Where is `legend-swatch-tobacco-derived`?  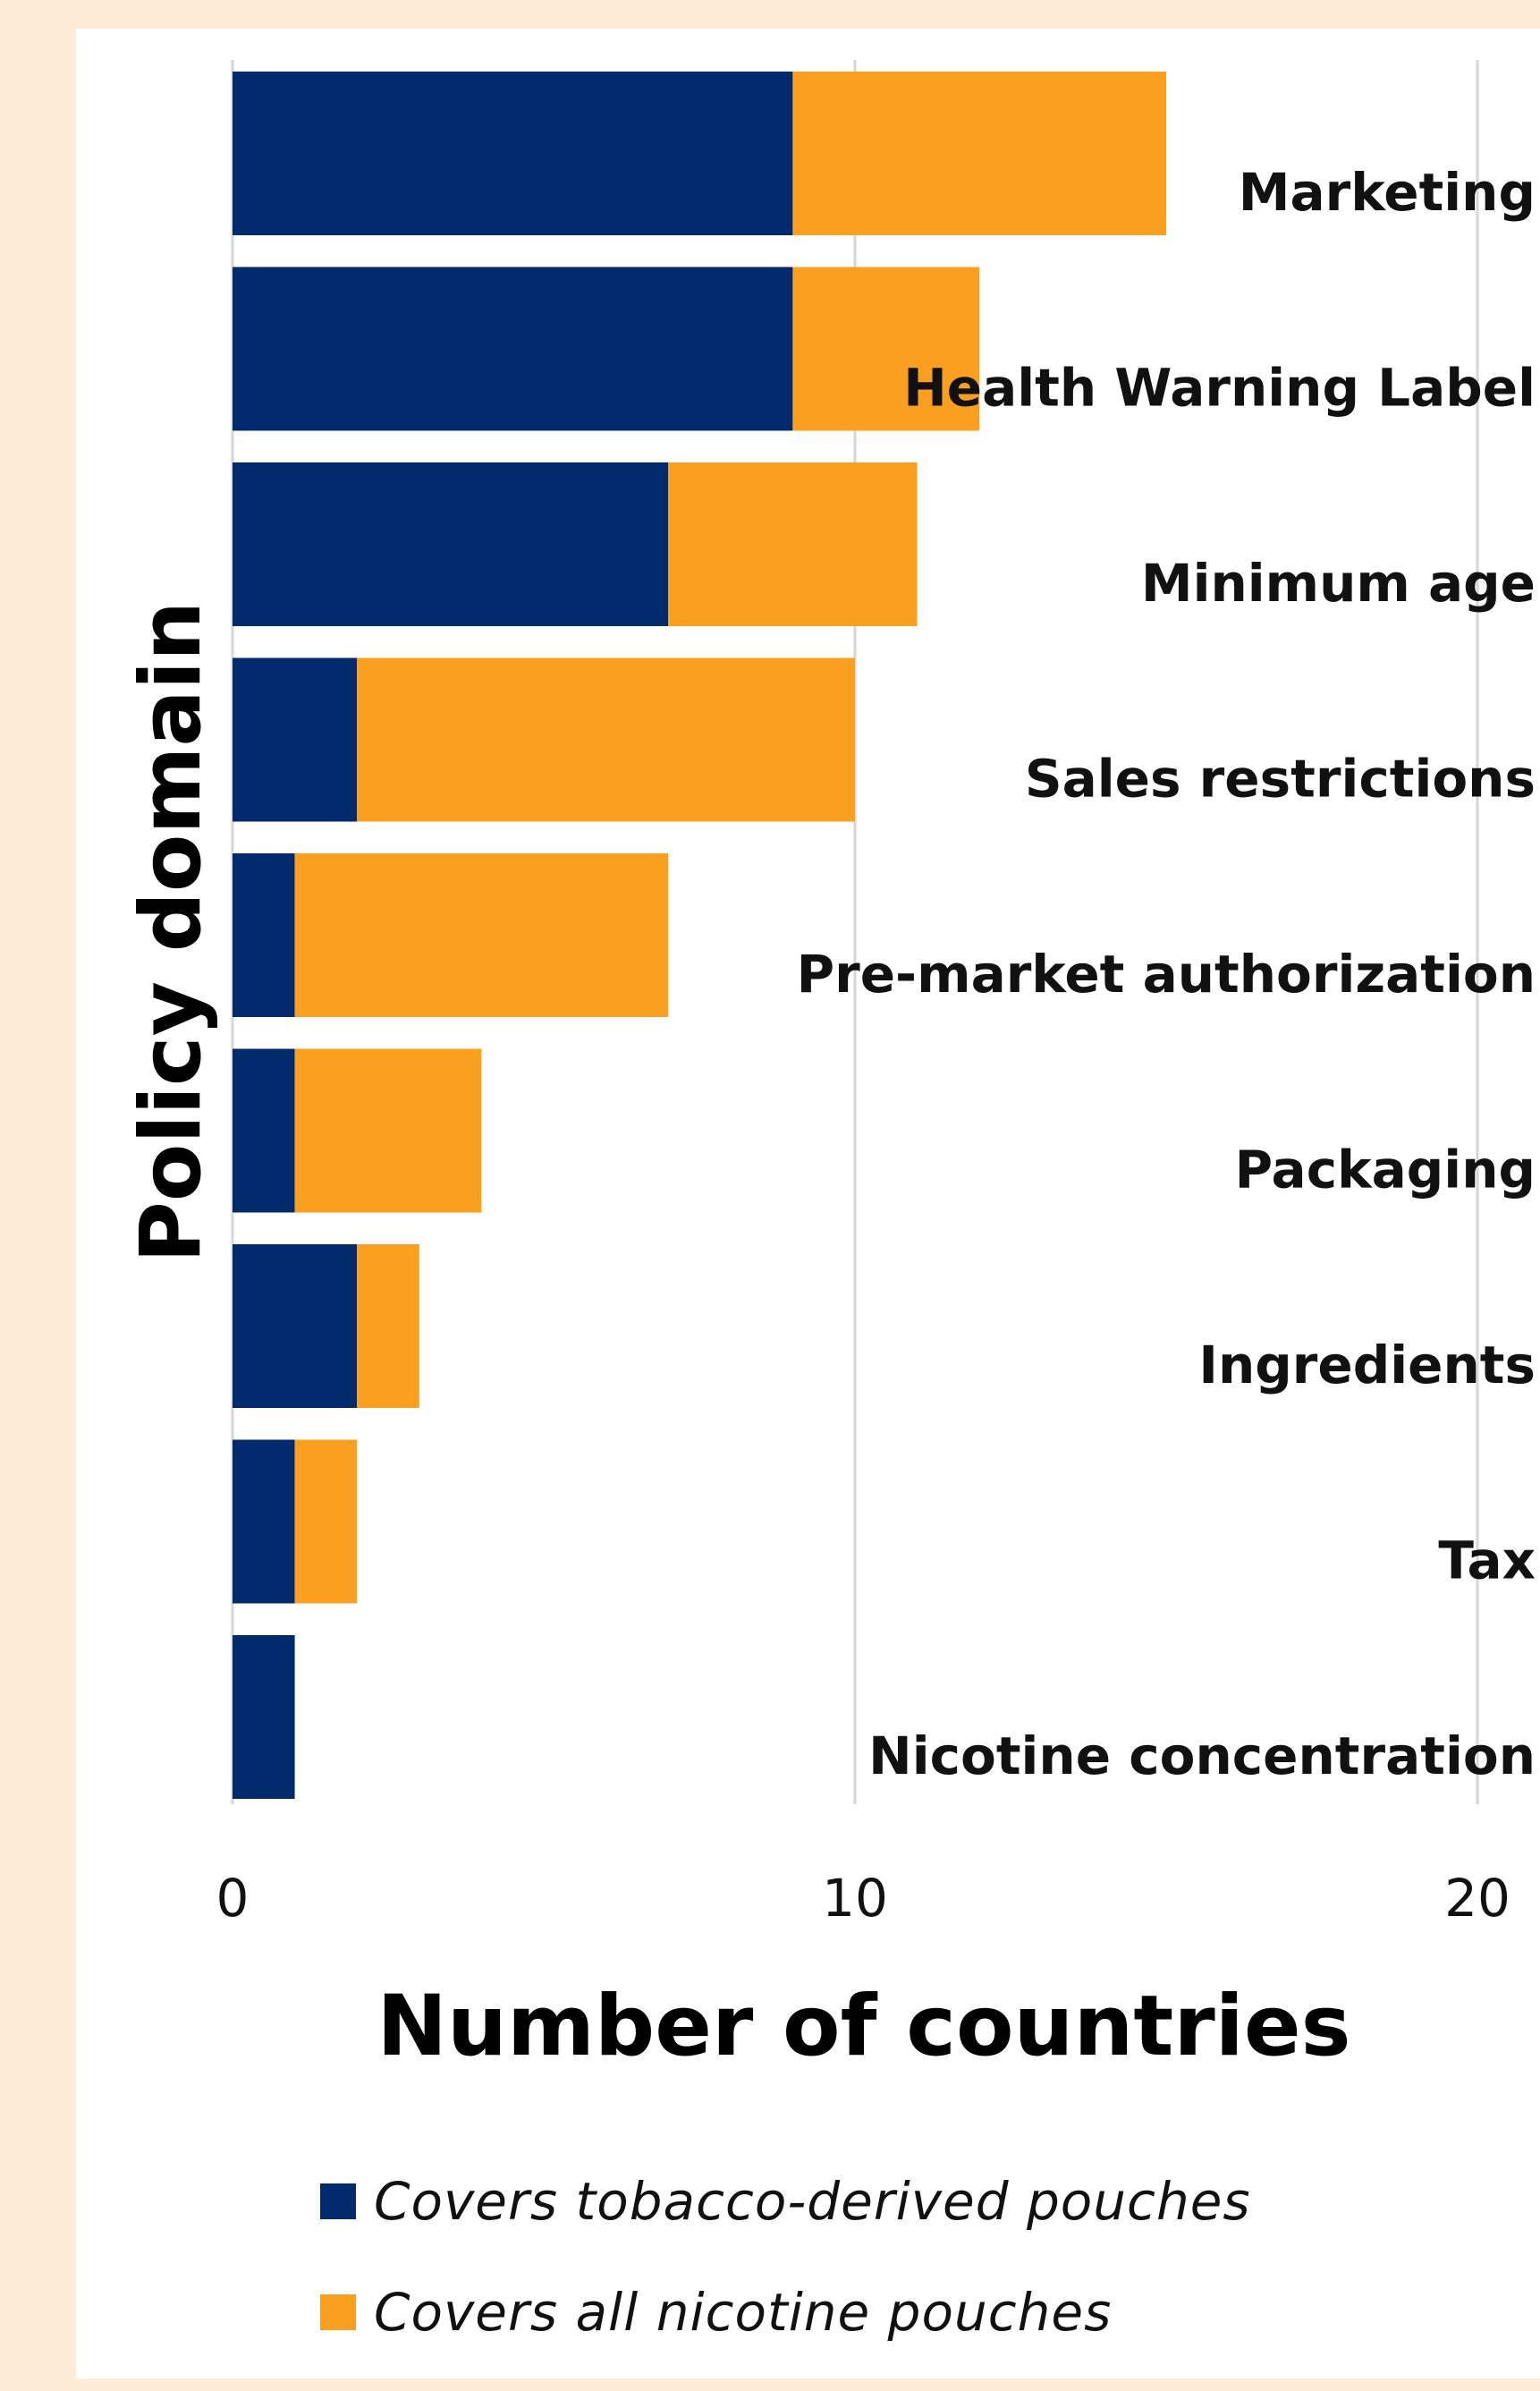
legend-swatch-tobacco-derived is located at coordinates (338, 2201).